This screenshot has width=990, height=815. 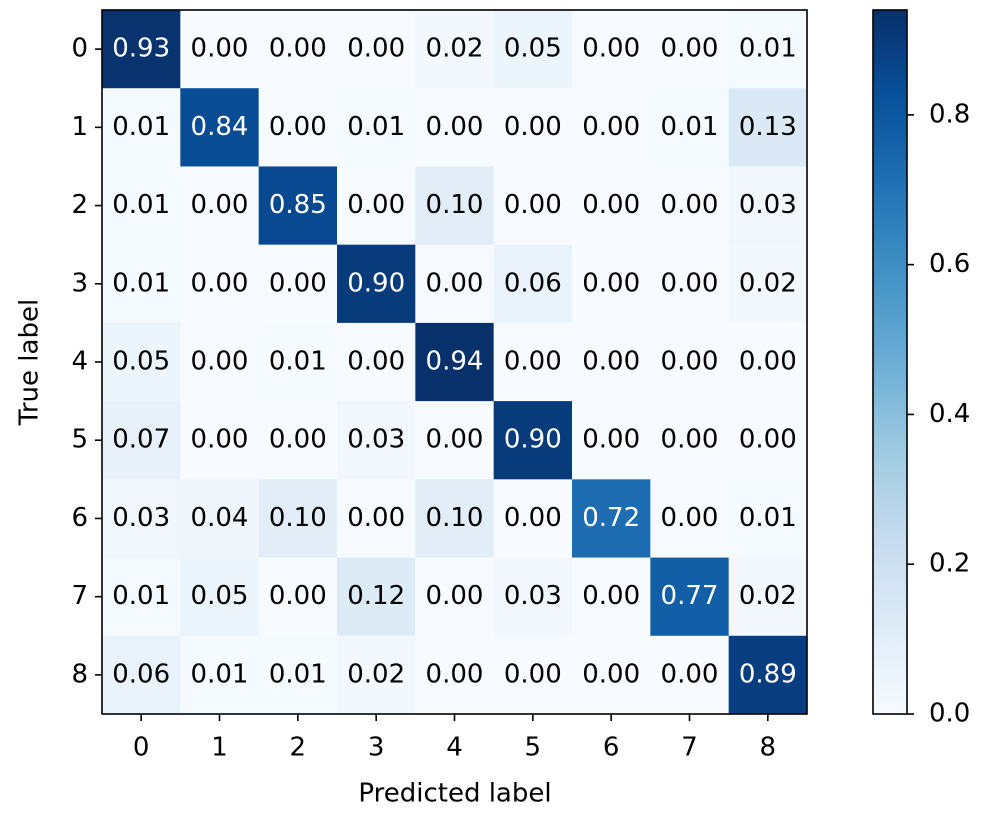 I want to click on colorbar-tick-label: 0.4, so click(x=949, y=414).